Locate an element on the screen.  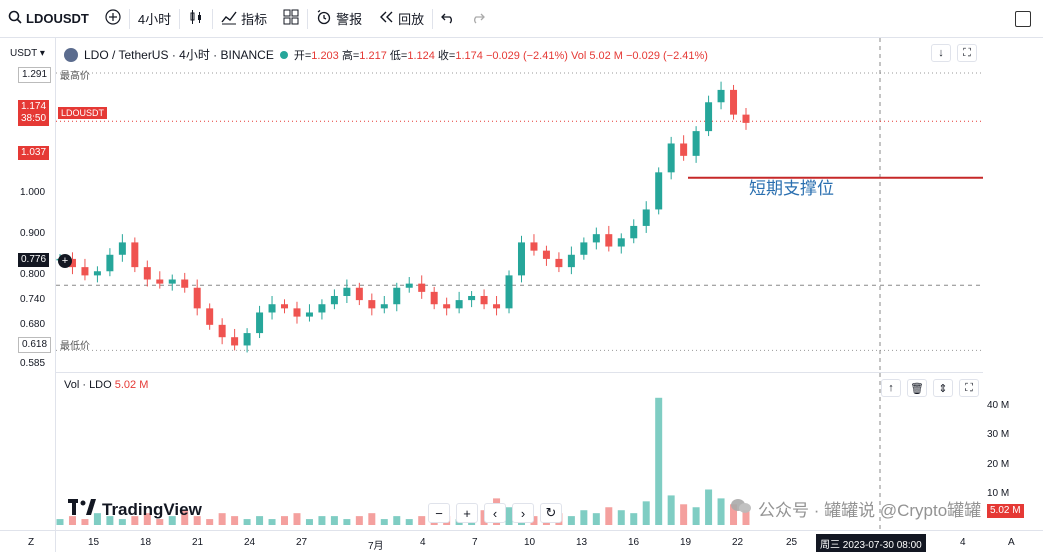
collapse-pane-button: ⇕ is located at coordinates (943, 388).